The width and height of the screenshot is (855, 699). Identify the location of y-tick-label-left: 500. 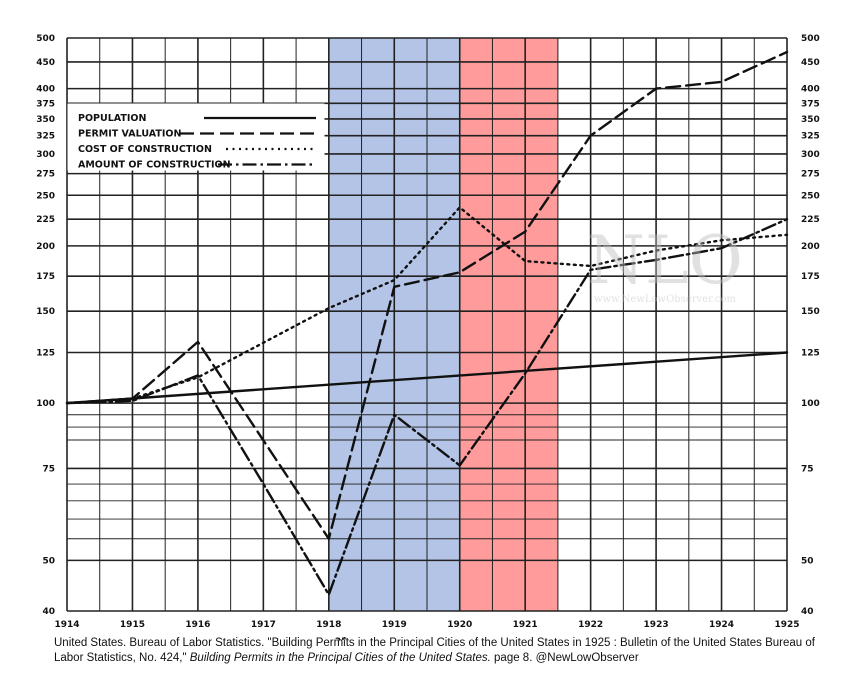
(45, 39).